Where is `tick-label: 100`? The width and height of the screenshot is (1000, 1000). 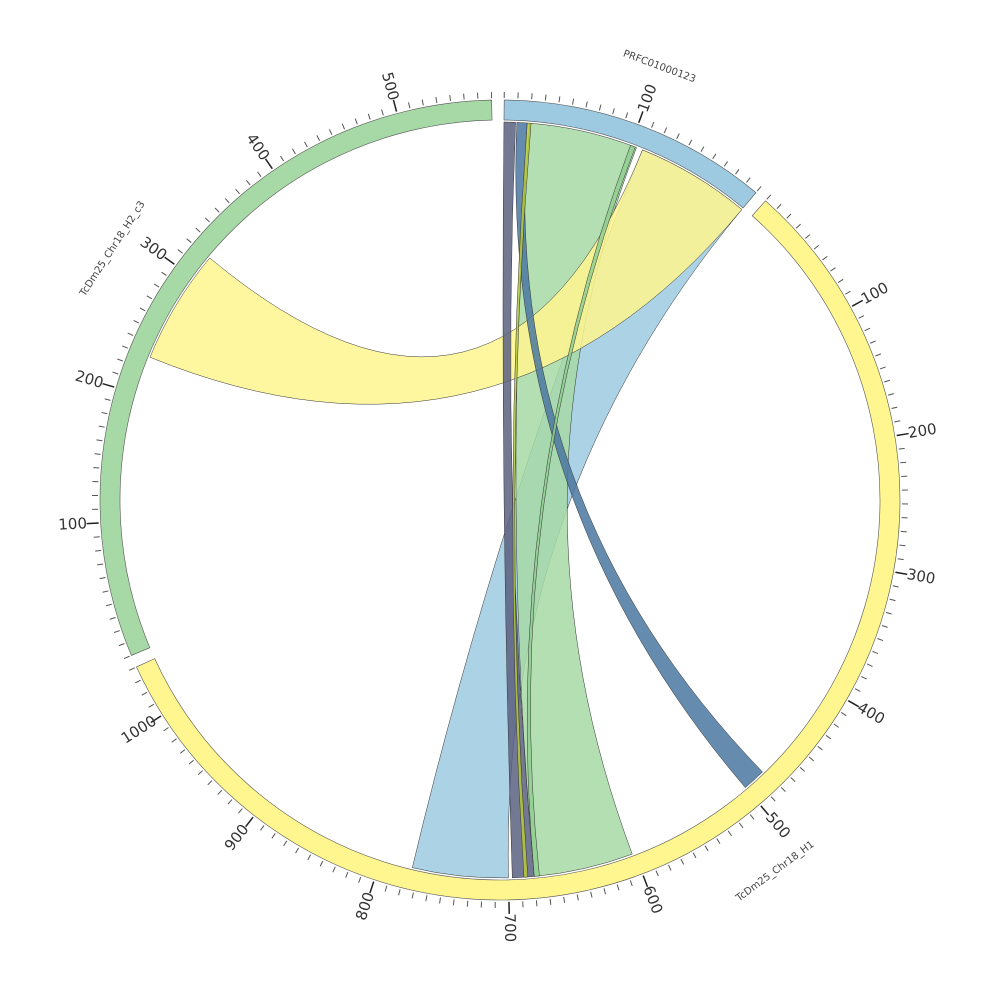 tick-label: 100 is located at coordinates (73, 524).